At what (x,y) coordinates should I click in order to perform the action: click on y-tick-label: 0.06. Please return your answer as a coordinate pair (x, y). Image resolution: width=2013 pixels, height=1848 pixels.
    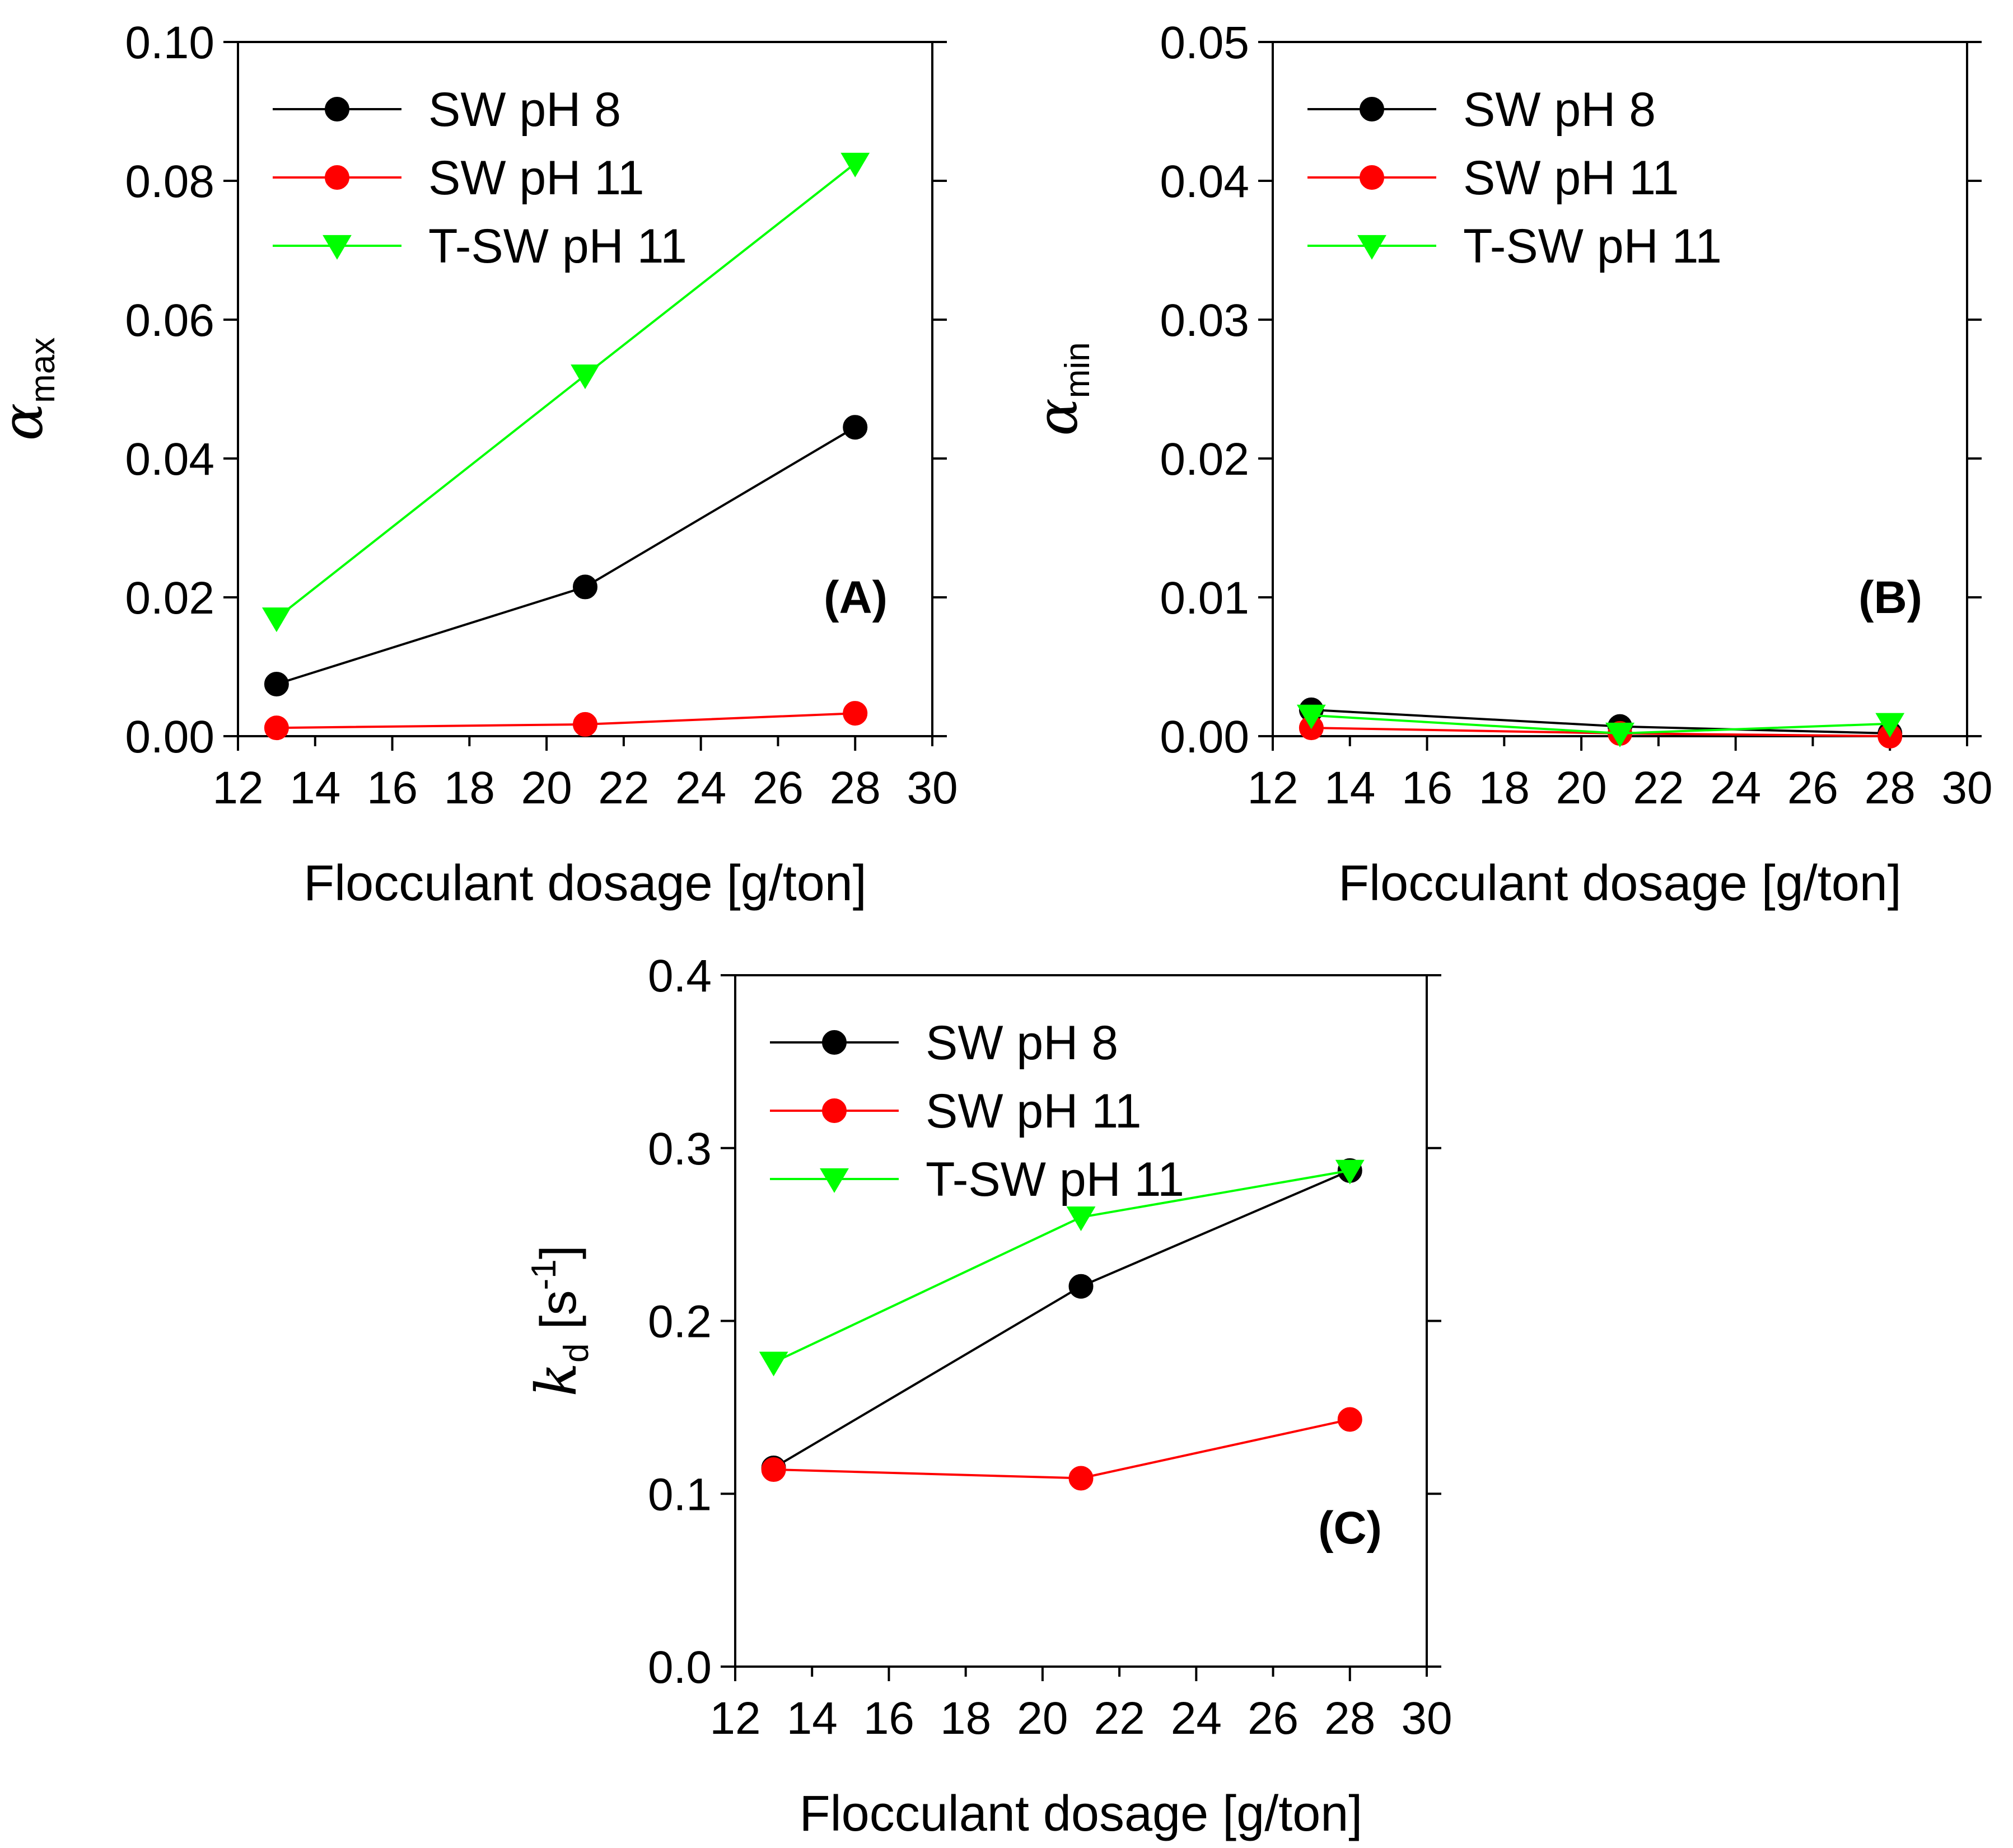
    Looking at the image, I should click on (169, 320).